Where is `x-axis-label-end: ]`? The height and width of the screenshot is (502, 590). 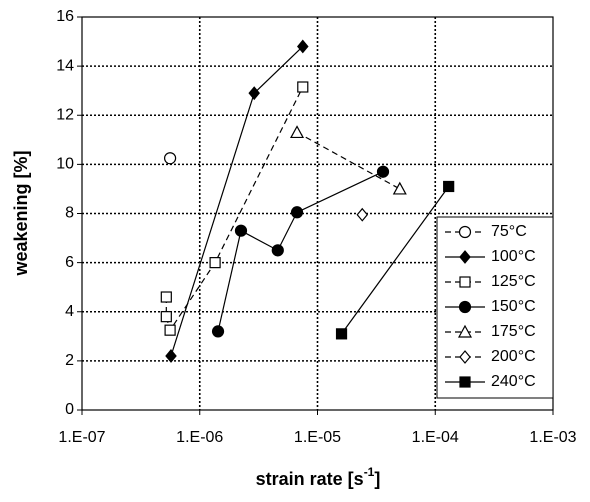
x-axis-label-end: ] is located at coordinates (377, 479).